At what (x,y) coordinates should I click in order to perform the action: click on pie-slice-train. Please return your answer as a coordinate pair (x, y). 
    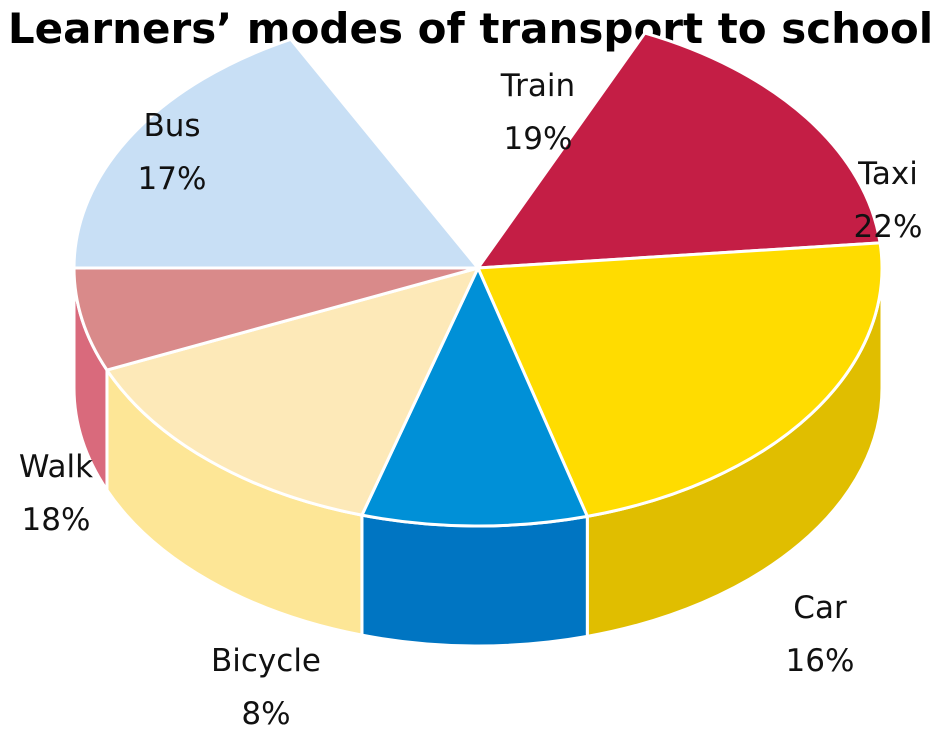
    Looking at the image, I should click on (679, 150).